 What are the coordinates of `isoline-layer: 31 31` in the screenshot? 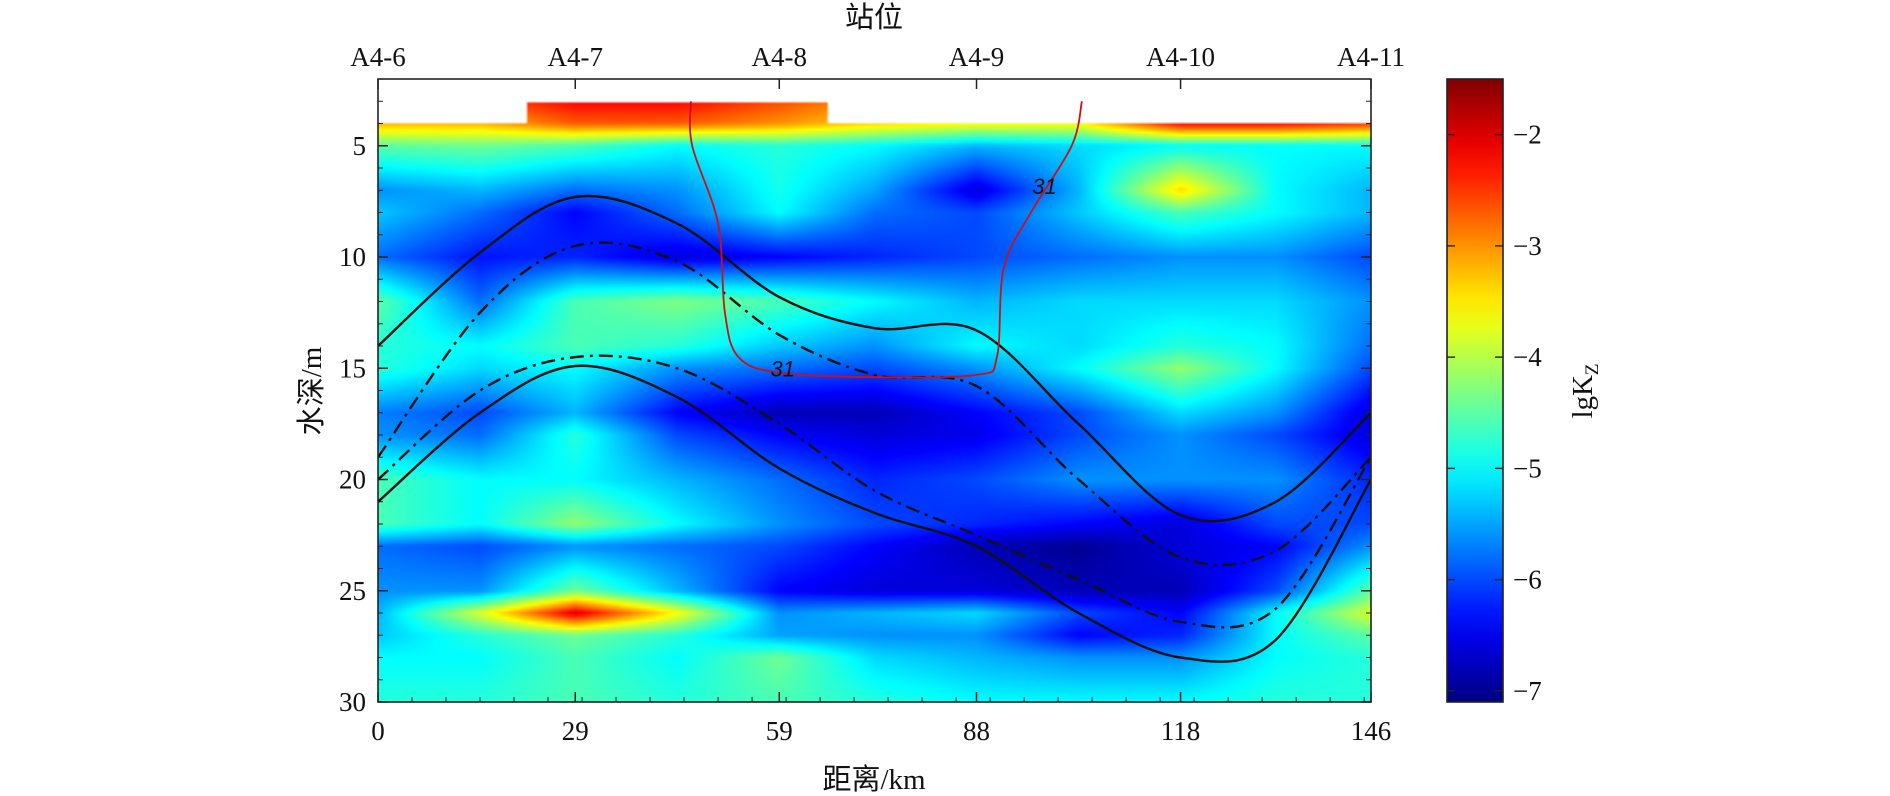 It's located at (885, 241).